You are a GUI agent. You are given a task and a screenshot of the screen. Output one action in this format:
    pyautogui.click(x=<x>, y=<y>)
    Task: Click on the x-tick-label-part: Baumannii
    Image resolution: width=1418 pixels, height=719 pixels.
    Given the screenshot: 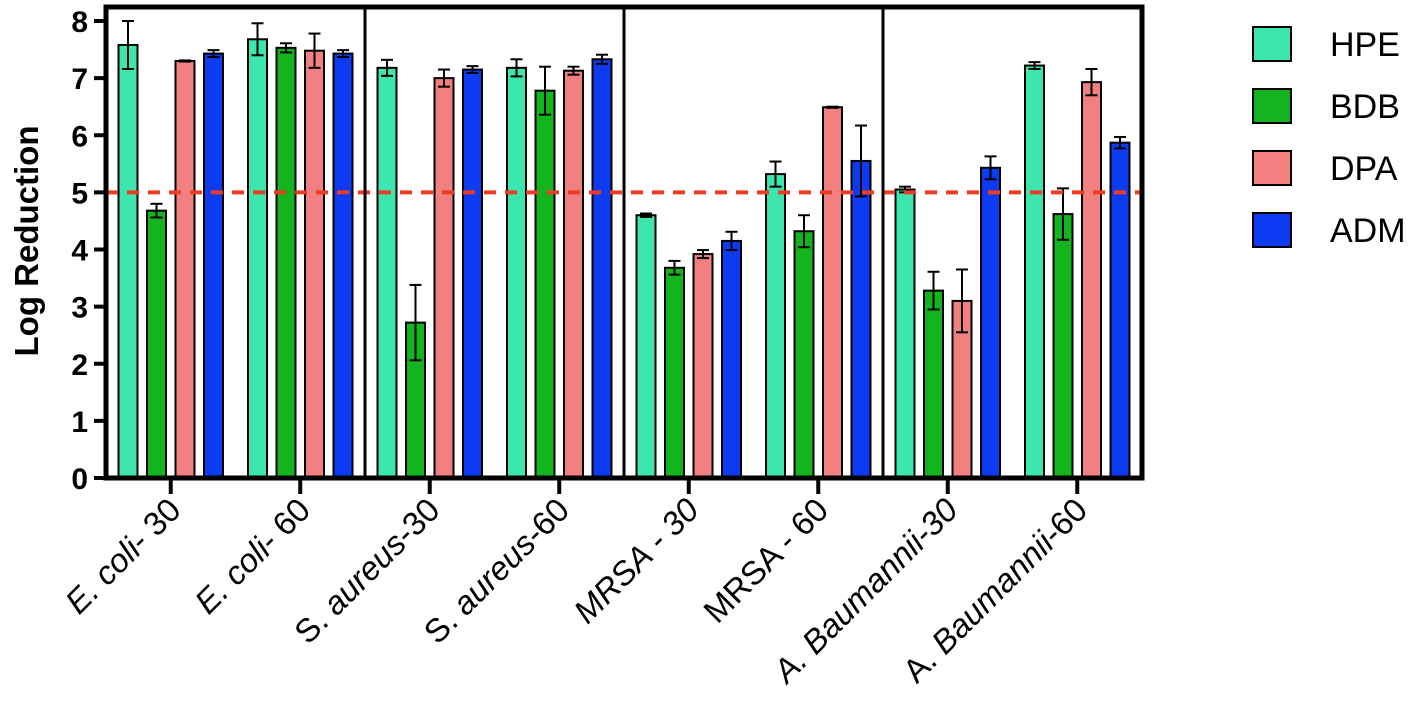 What is the action you would take?
    pyautogui.click(x=993, y=592)
    